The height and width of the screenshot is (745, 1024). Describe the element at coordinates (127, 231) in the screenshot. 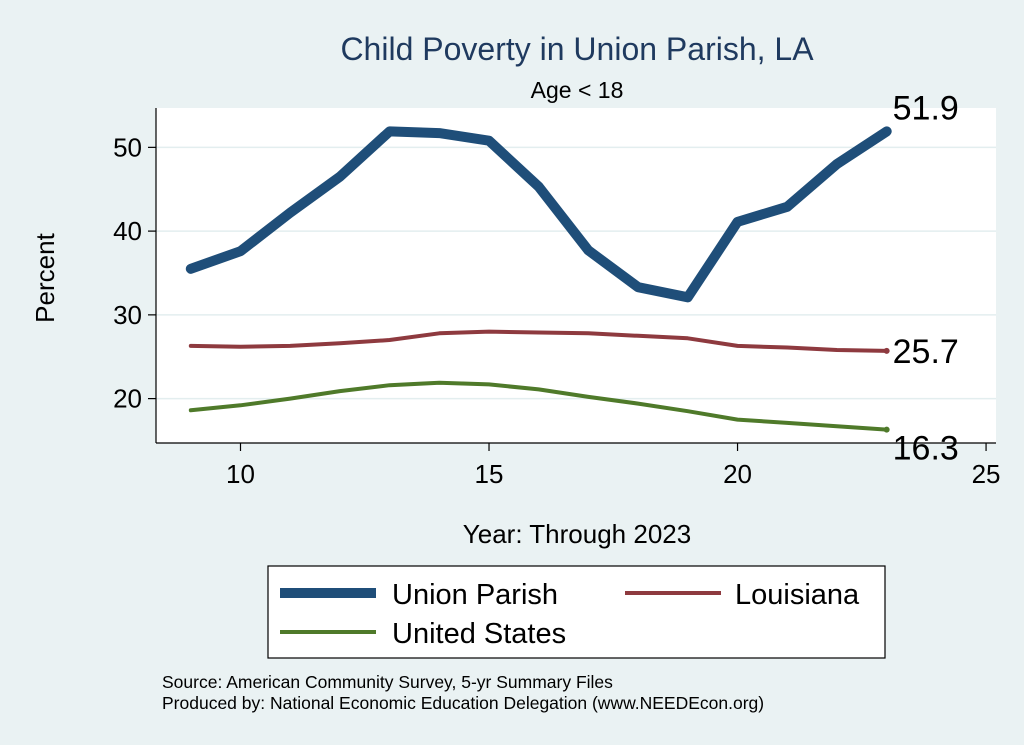

I see `y-tick-label: 40` at that location.